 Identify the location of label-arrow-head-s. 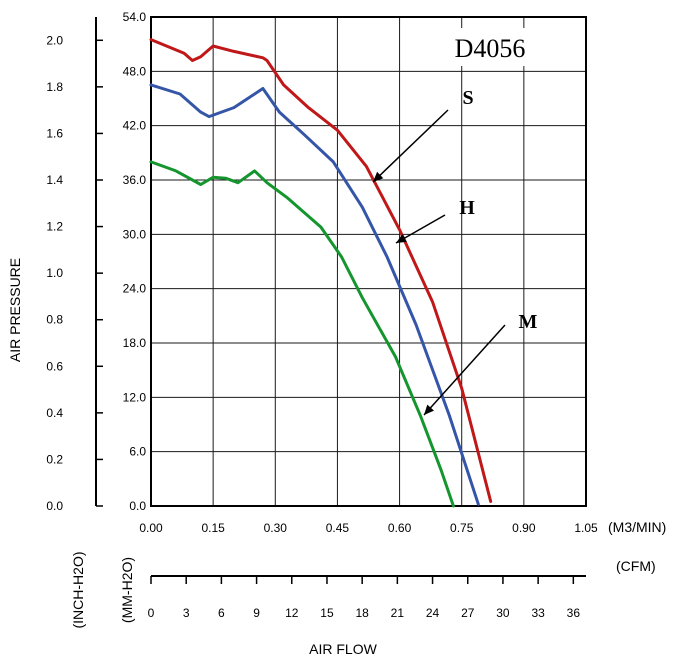
(378, 176).